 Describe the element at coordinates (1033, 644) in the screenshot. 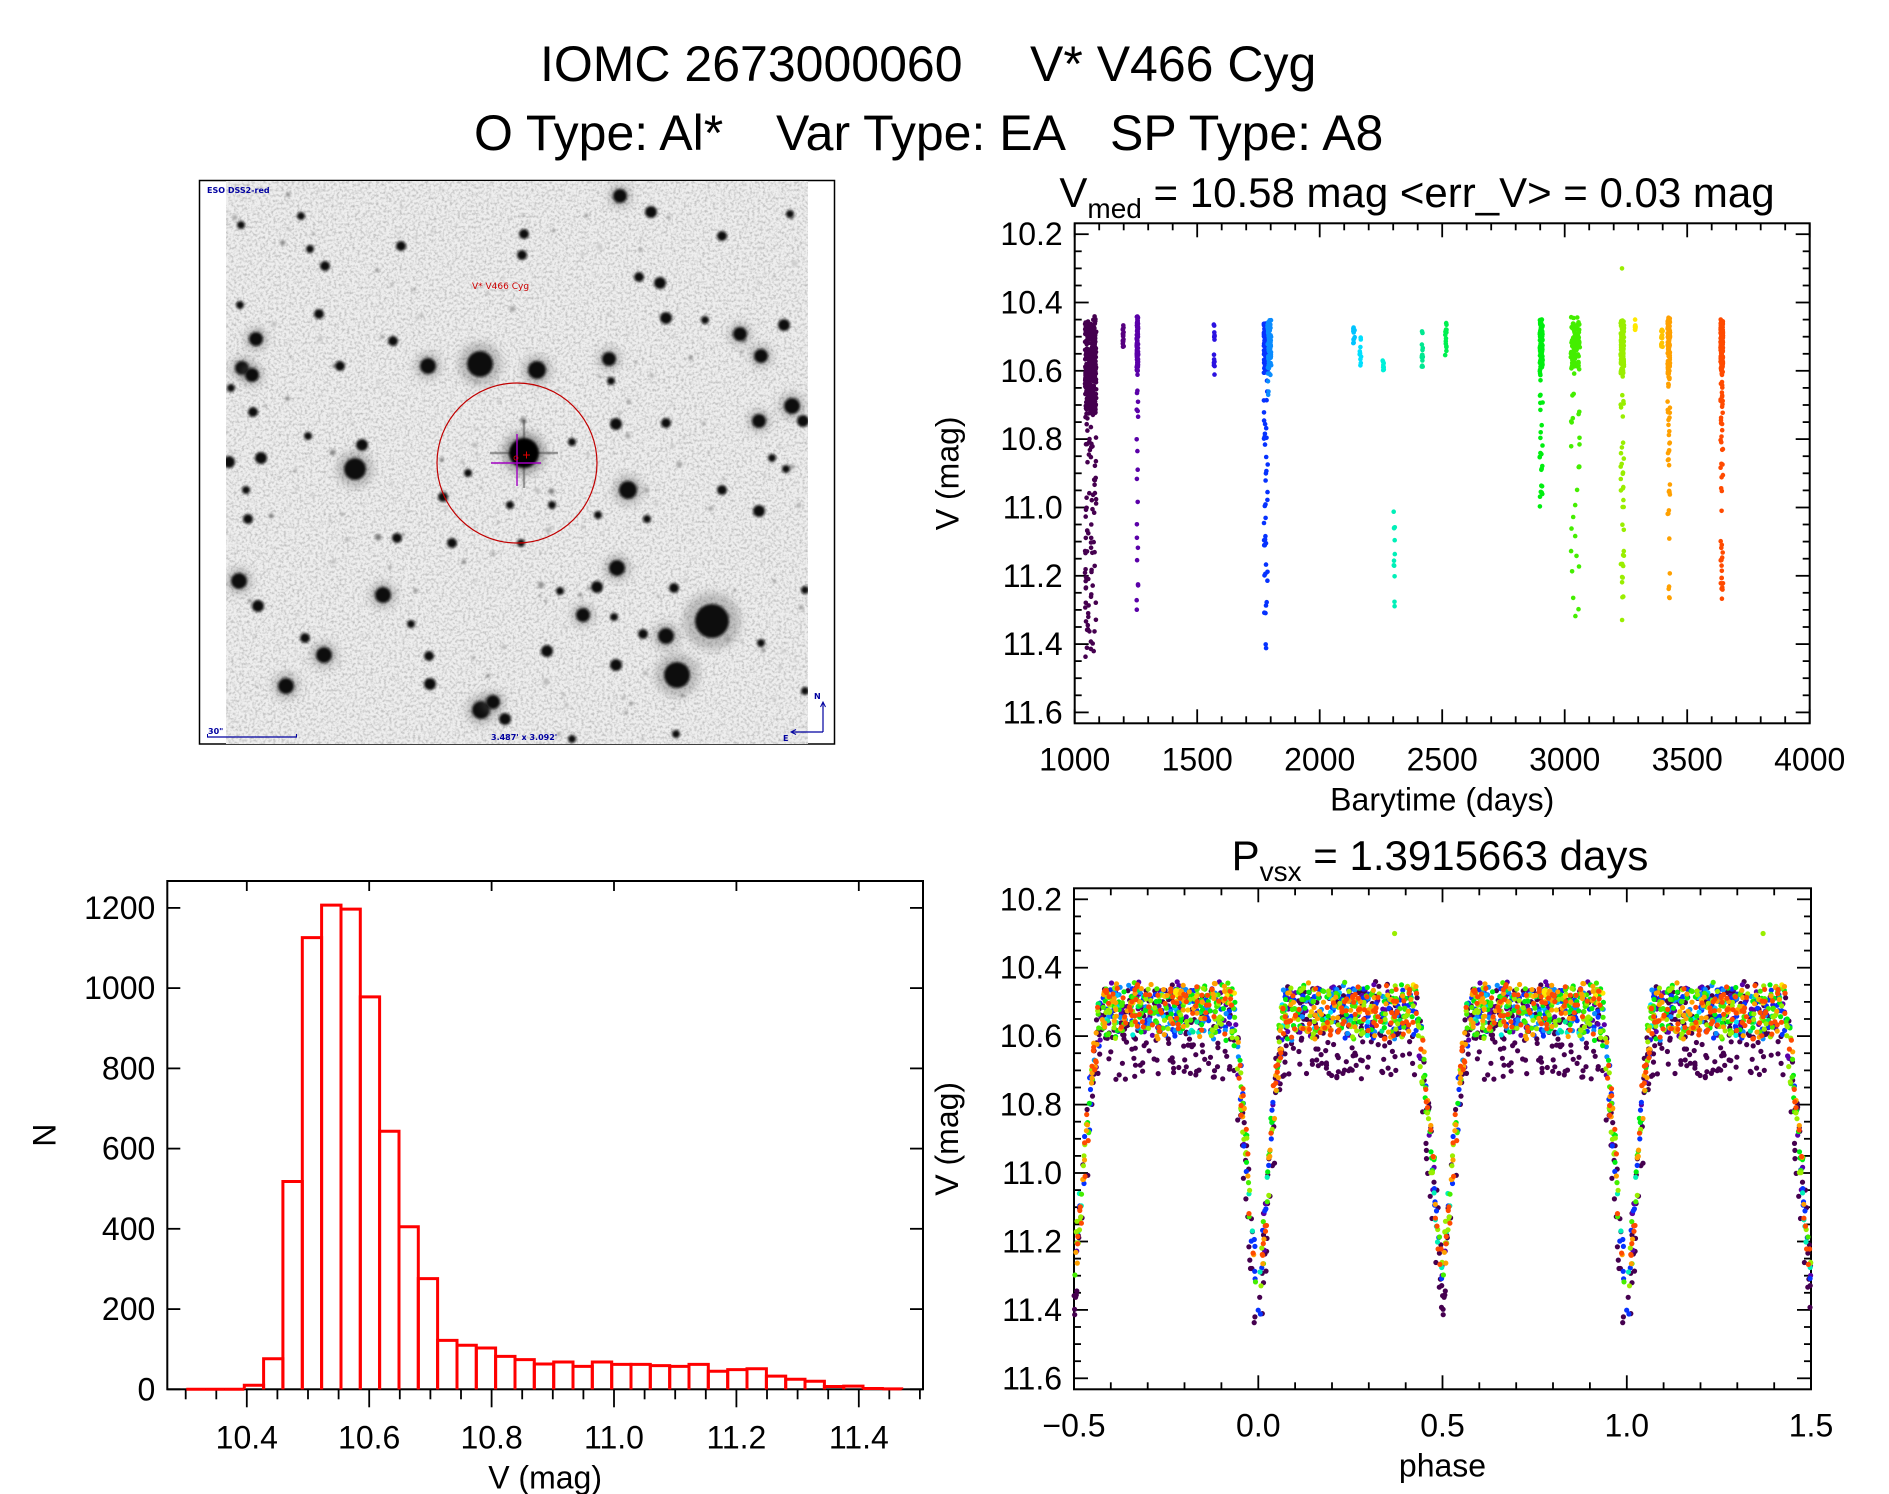

I see `y-tick-label: 11.4` at that location.